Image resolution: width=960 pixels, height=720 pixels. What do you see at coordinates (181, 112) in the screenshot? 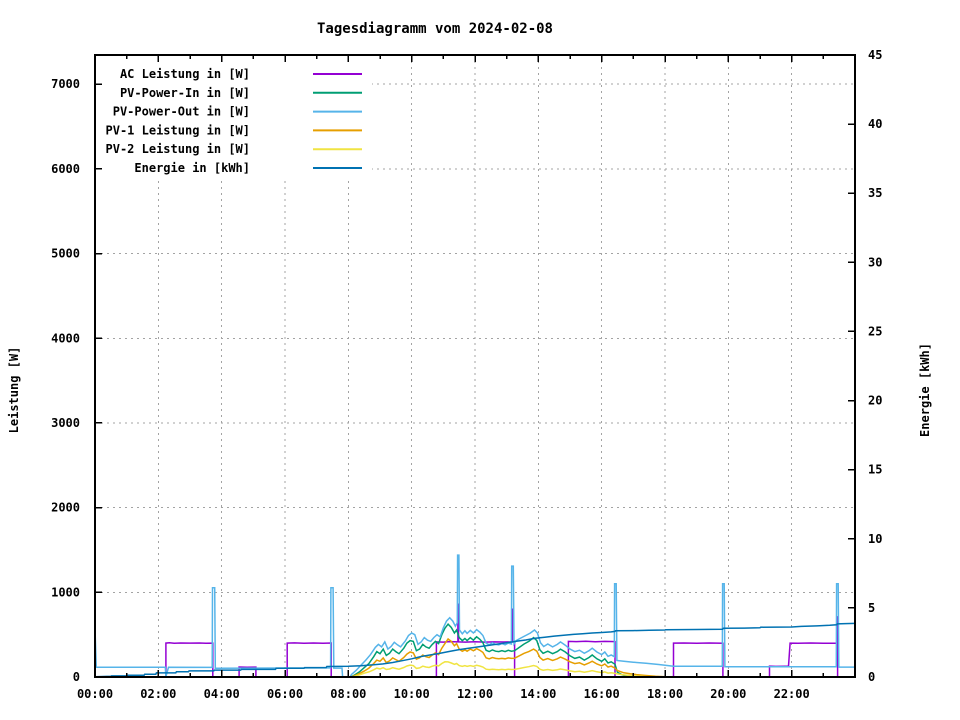
I see `legend-label: PV-Power-Out in [W]` at bounding box center [181, 112].